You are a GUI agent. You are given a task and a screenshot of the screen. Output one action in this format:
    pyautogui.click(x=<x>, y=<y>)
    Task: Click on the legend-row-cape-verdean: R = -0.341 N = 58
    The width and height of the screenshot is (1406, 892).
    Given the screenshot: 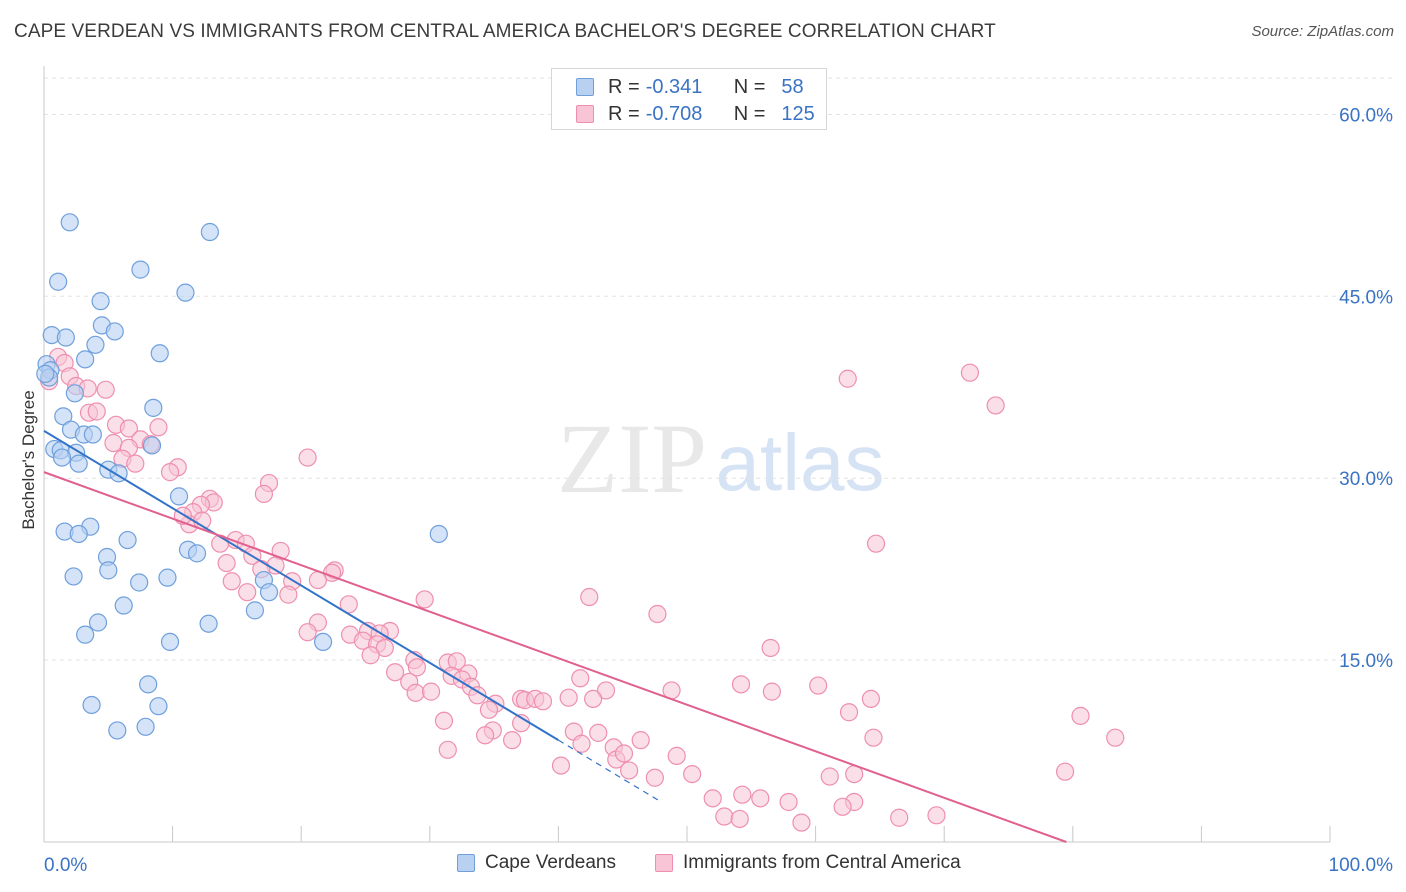 What is the action you would take?
    pyautogui.click(x=690, y=87)
    